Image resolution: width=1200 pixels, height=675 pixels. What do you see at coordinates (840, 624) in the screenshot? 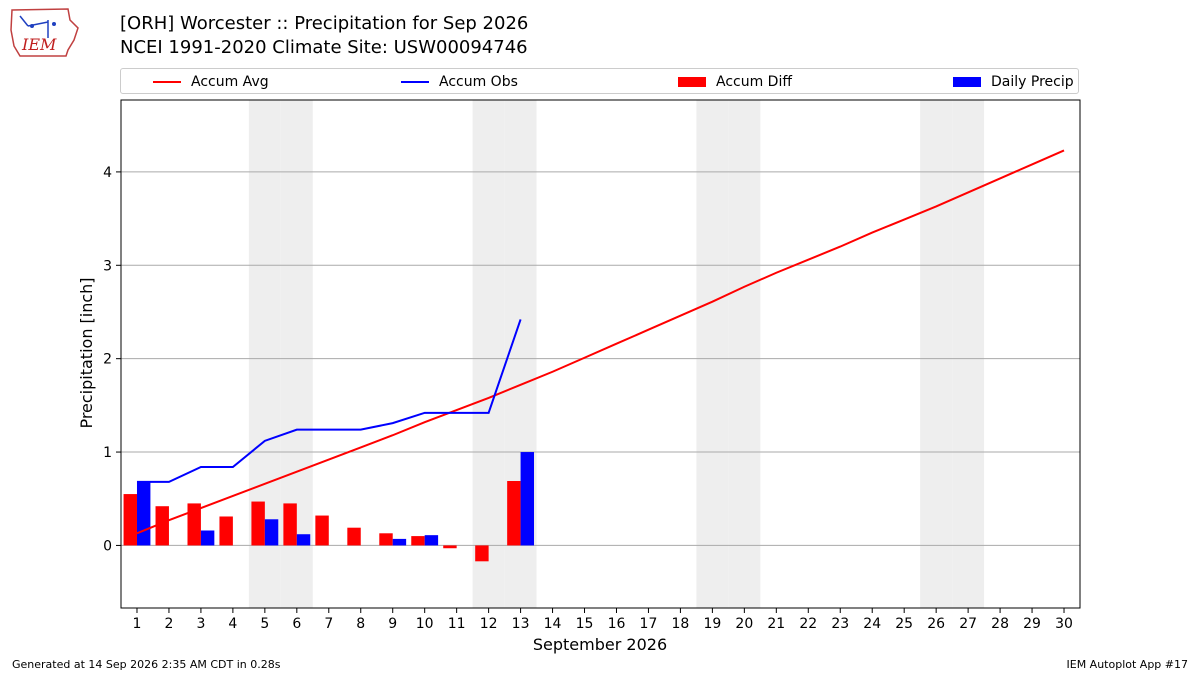
I see `x-tick-label-23: 23` at bounding box center [840, 624].